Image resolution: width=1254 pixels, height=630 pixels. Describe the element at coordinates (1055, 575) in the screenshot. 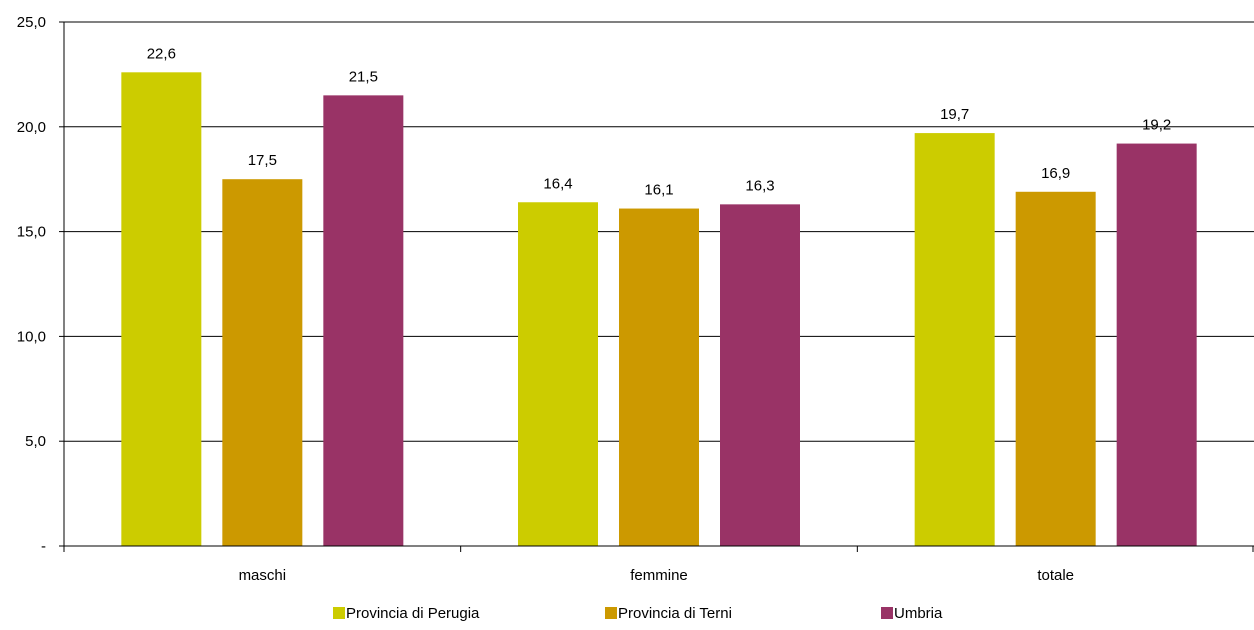

I see `x-category-label: totale` at that location.